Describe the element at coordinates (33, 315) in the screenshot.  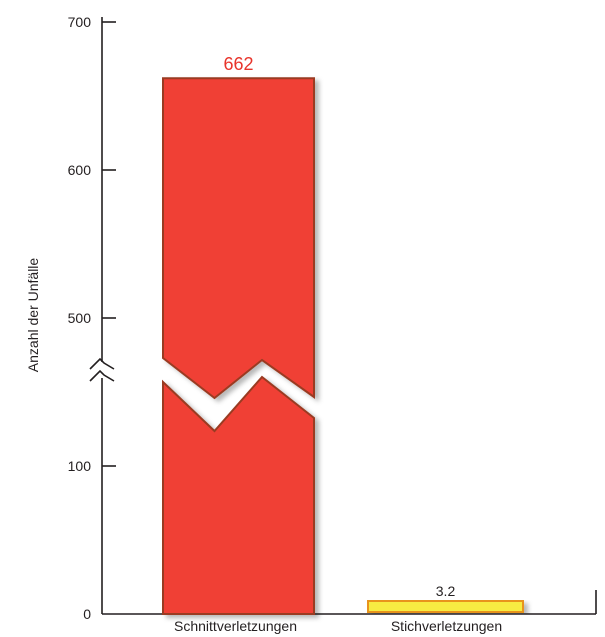
I see `y-axis-label: Anzahl der Unfälle` at that location.